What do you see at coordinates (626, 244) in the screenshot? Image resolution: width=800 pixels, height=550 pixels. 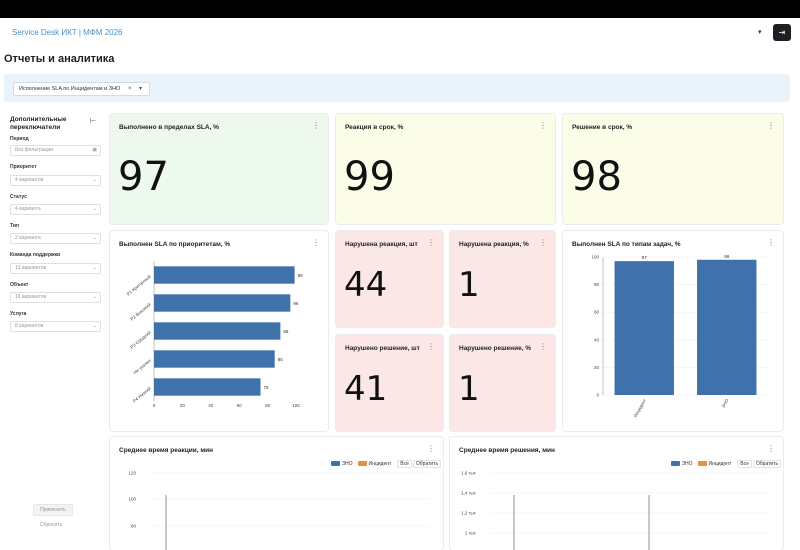 I see `chart-title: Выполнен SLA по типам задач, %` at bounding box center [626, 244].